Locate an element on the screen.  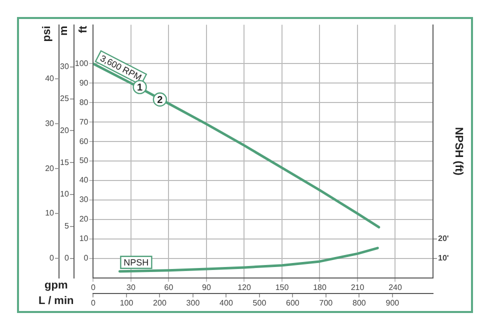
x-tick-label: 180 is located at coordinates (320, 287).